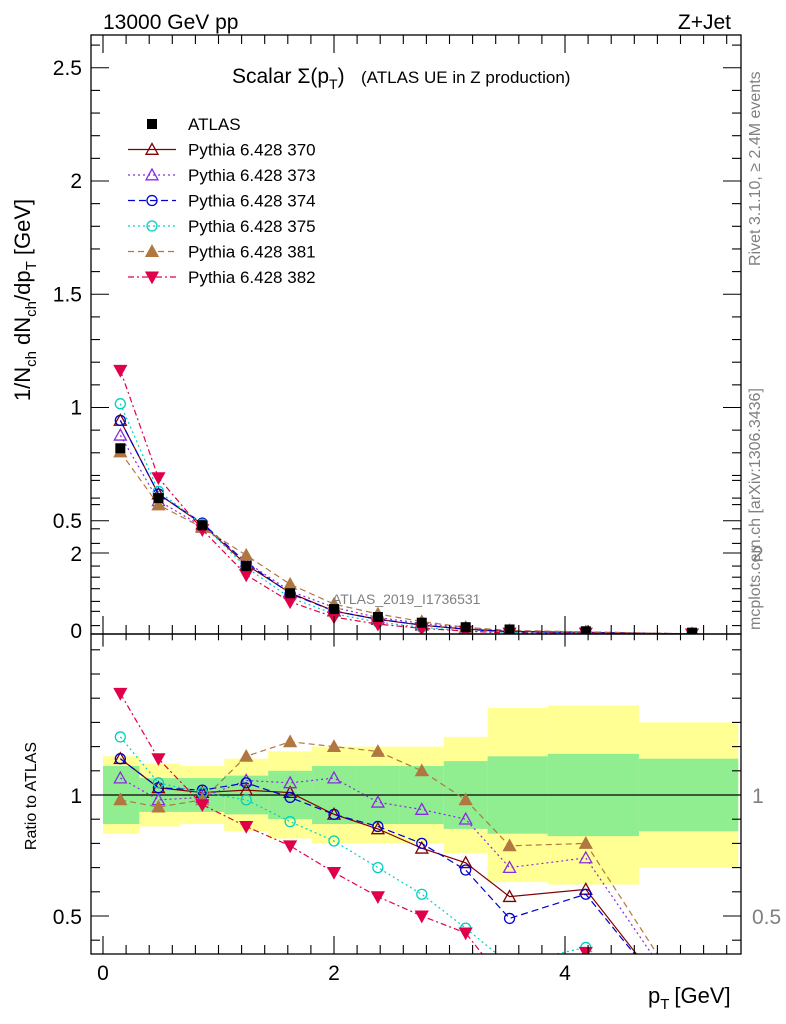 This screenshot has height=1024, width=786. I want to click on chart-title-close: ), so click(341, 76).